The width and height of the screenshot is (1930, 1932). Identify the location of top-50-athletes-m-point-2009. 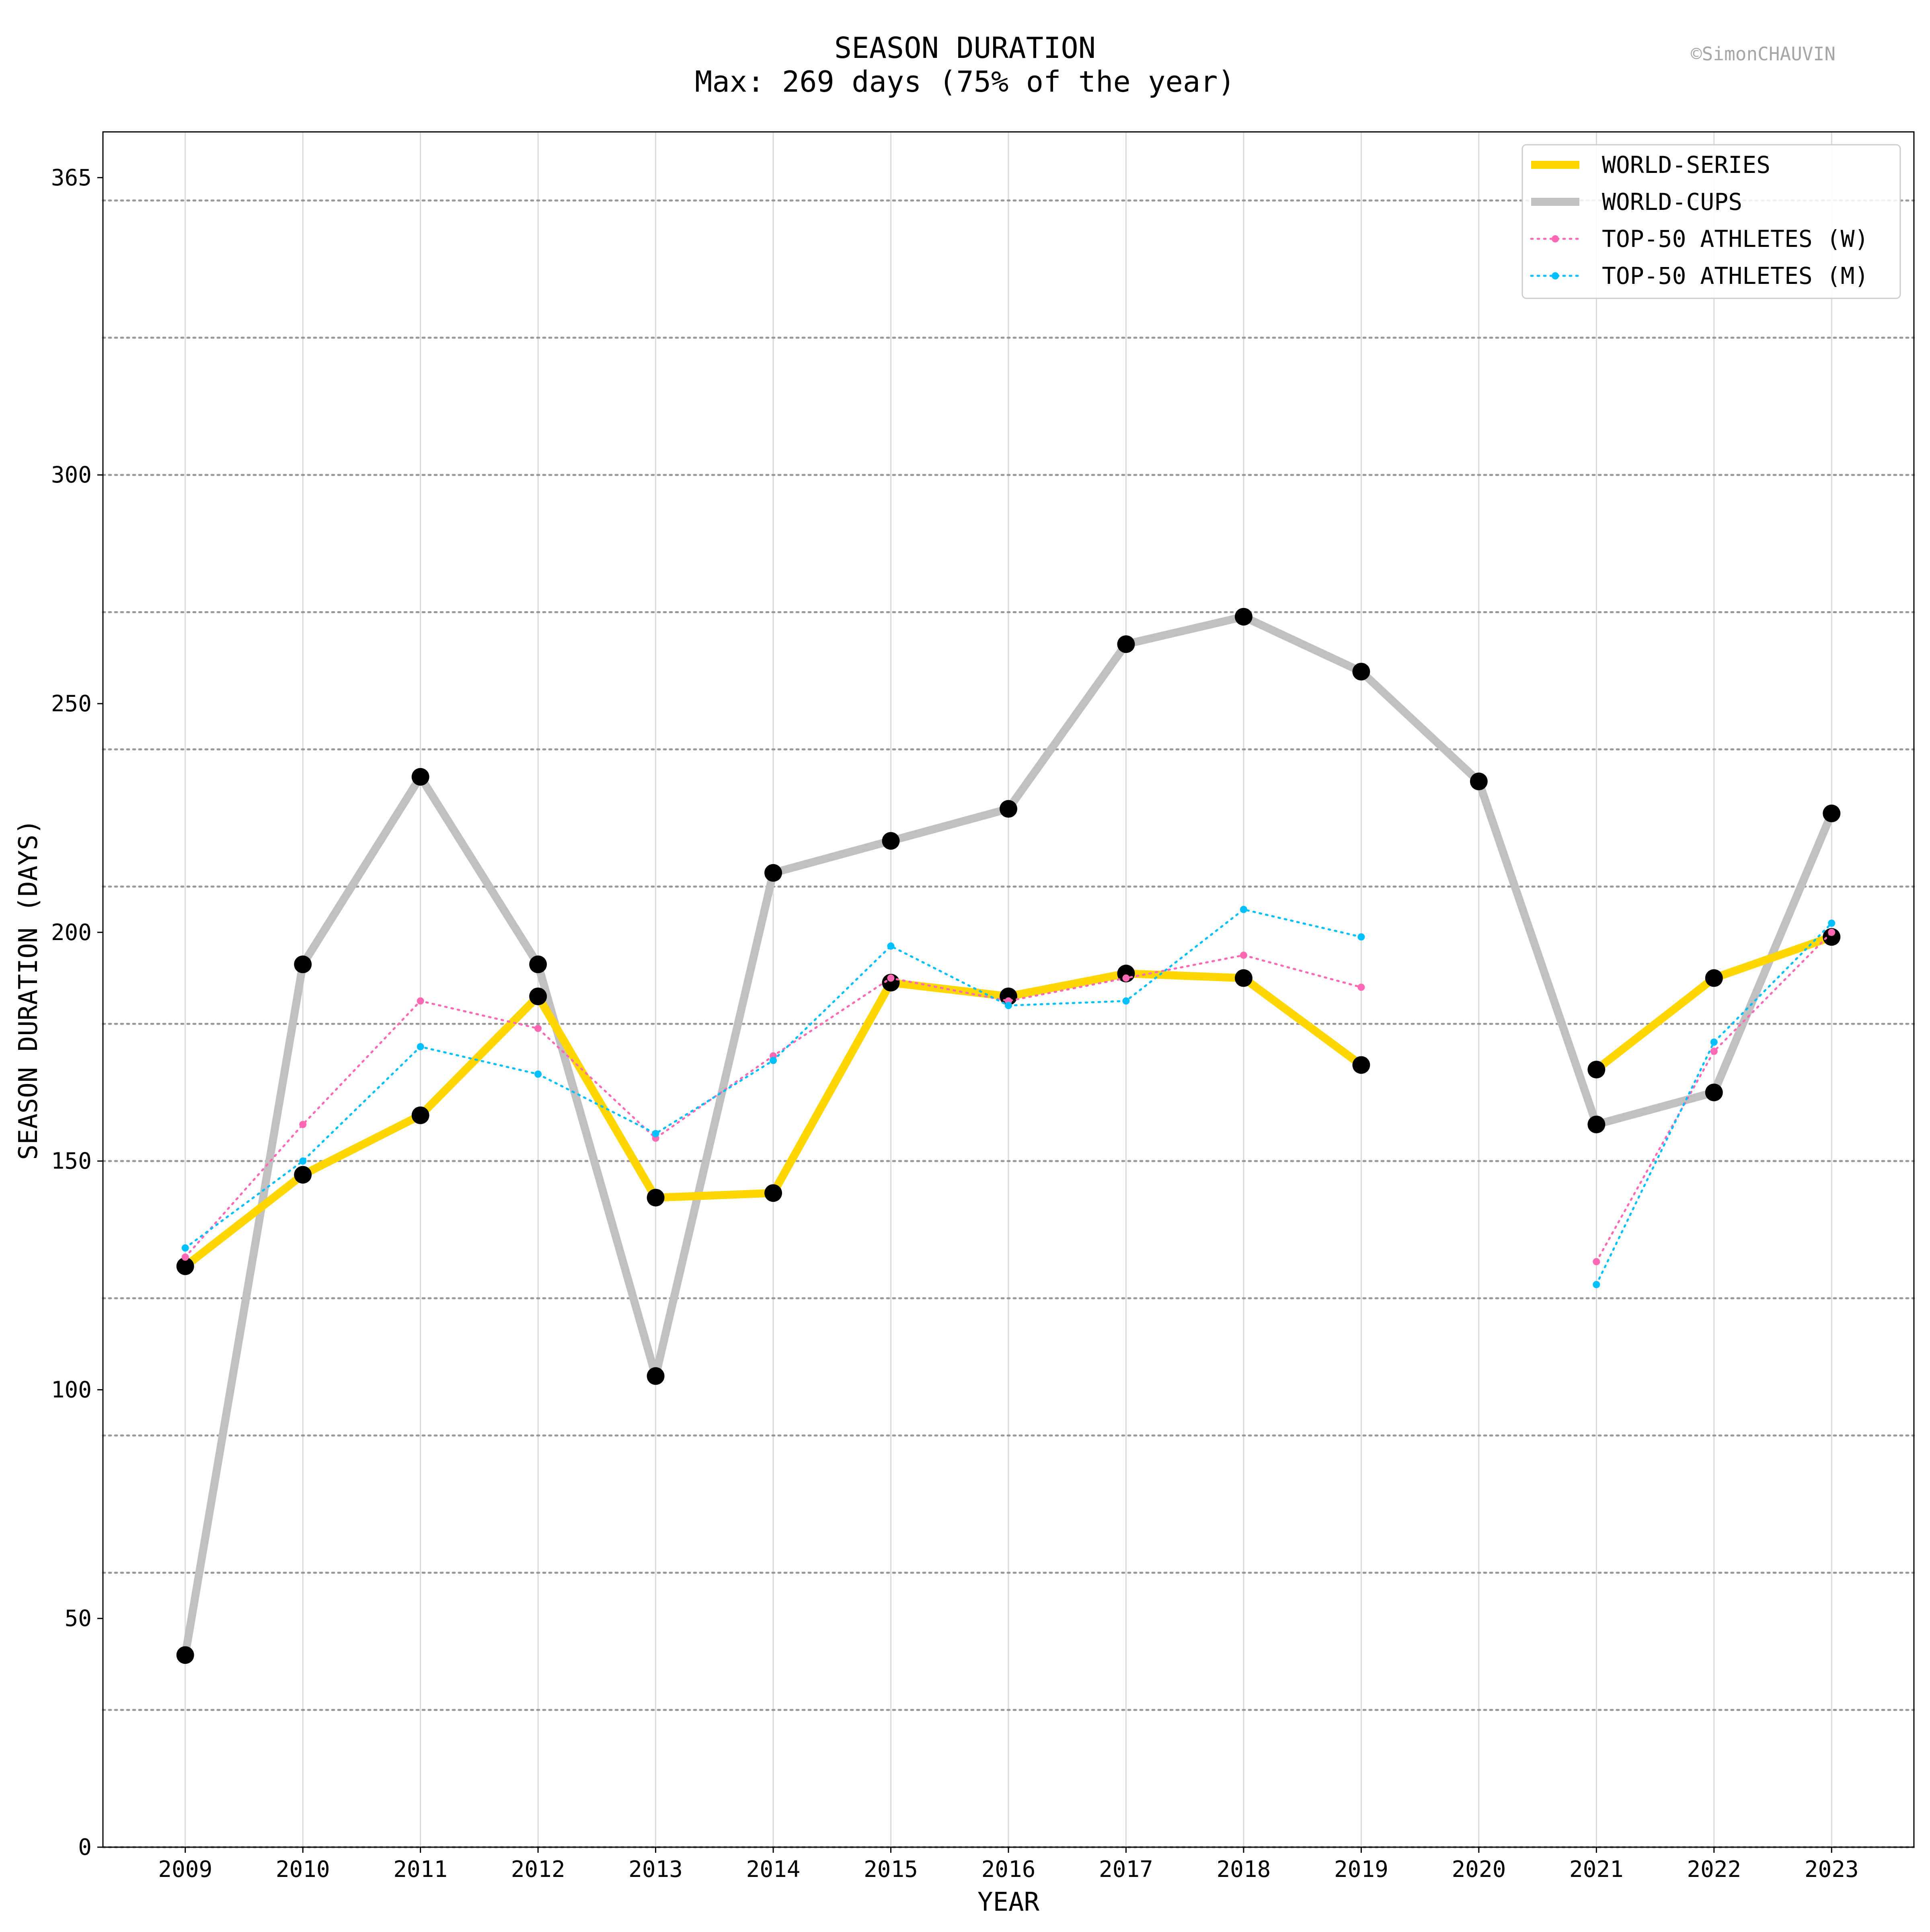
(185, 1248).